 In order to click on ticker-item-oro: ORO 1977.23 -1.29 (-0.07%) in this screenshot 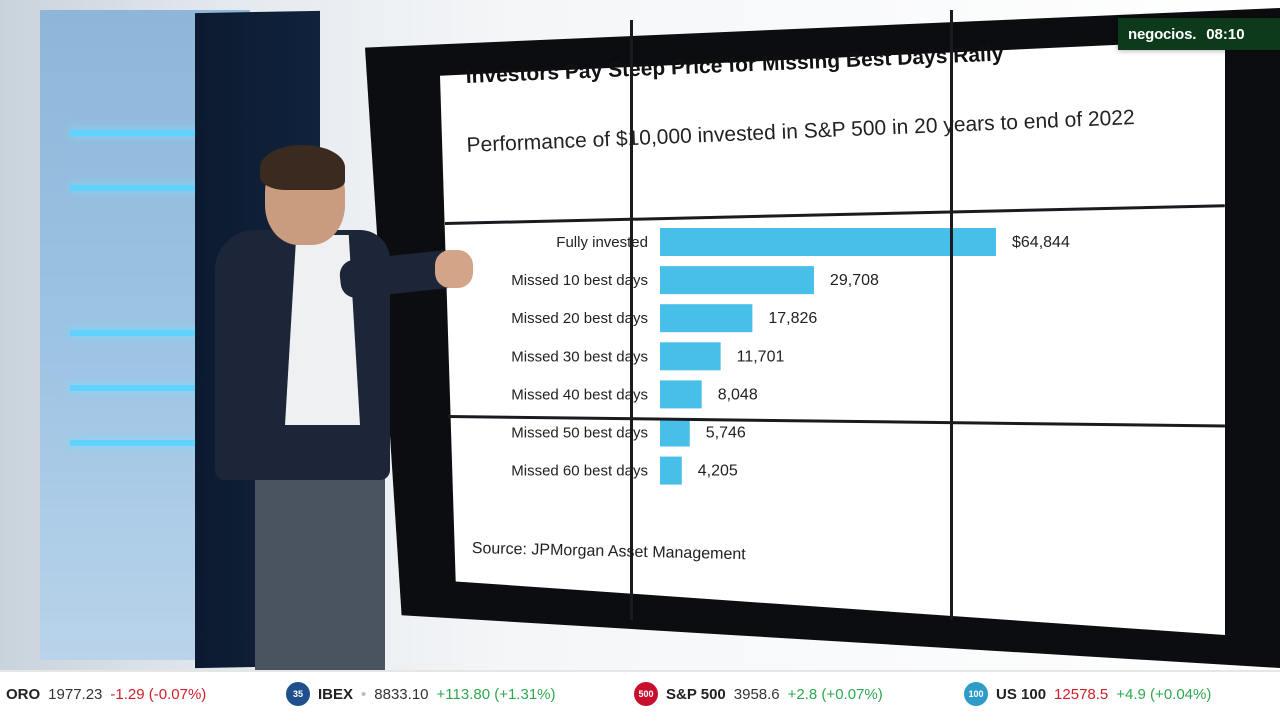, I will do `click(109, 694)`.